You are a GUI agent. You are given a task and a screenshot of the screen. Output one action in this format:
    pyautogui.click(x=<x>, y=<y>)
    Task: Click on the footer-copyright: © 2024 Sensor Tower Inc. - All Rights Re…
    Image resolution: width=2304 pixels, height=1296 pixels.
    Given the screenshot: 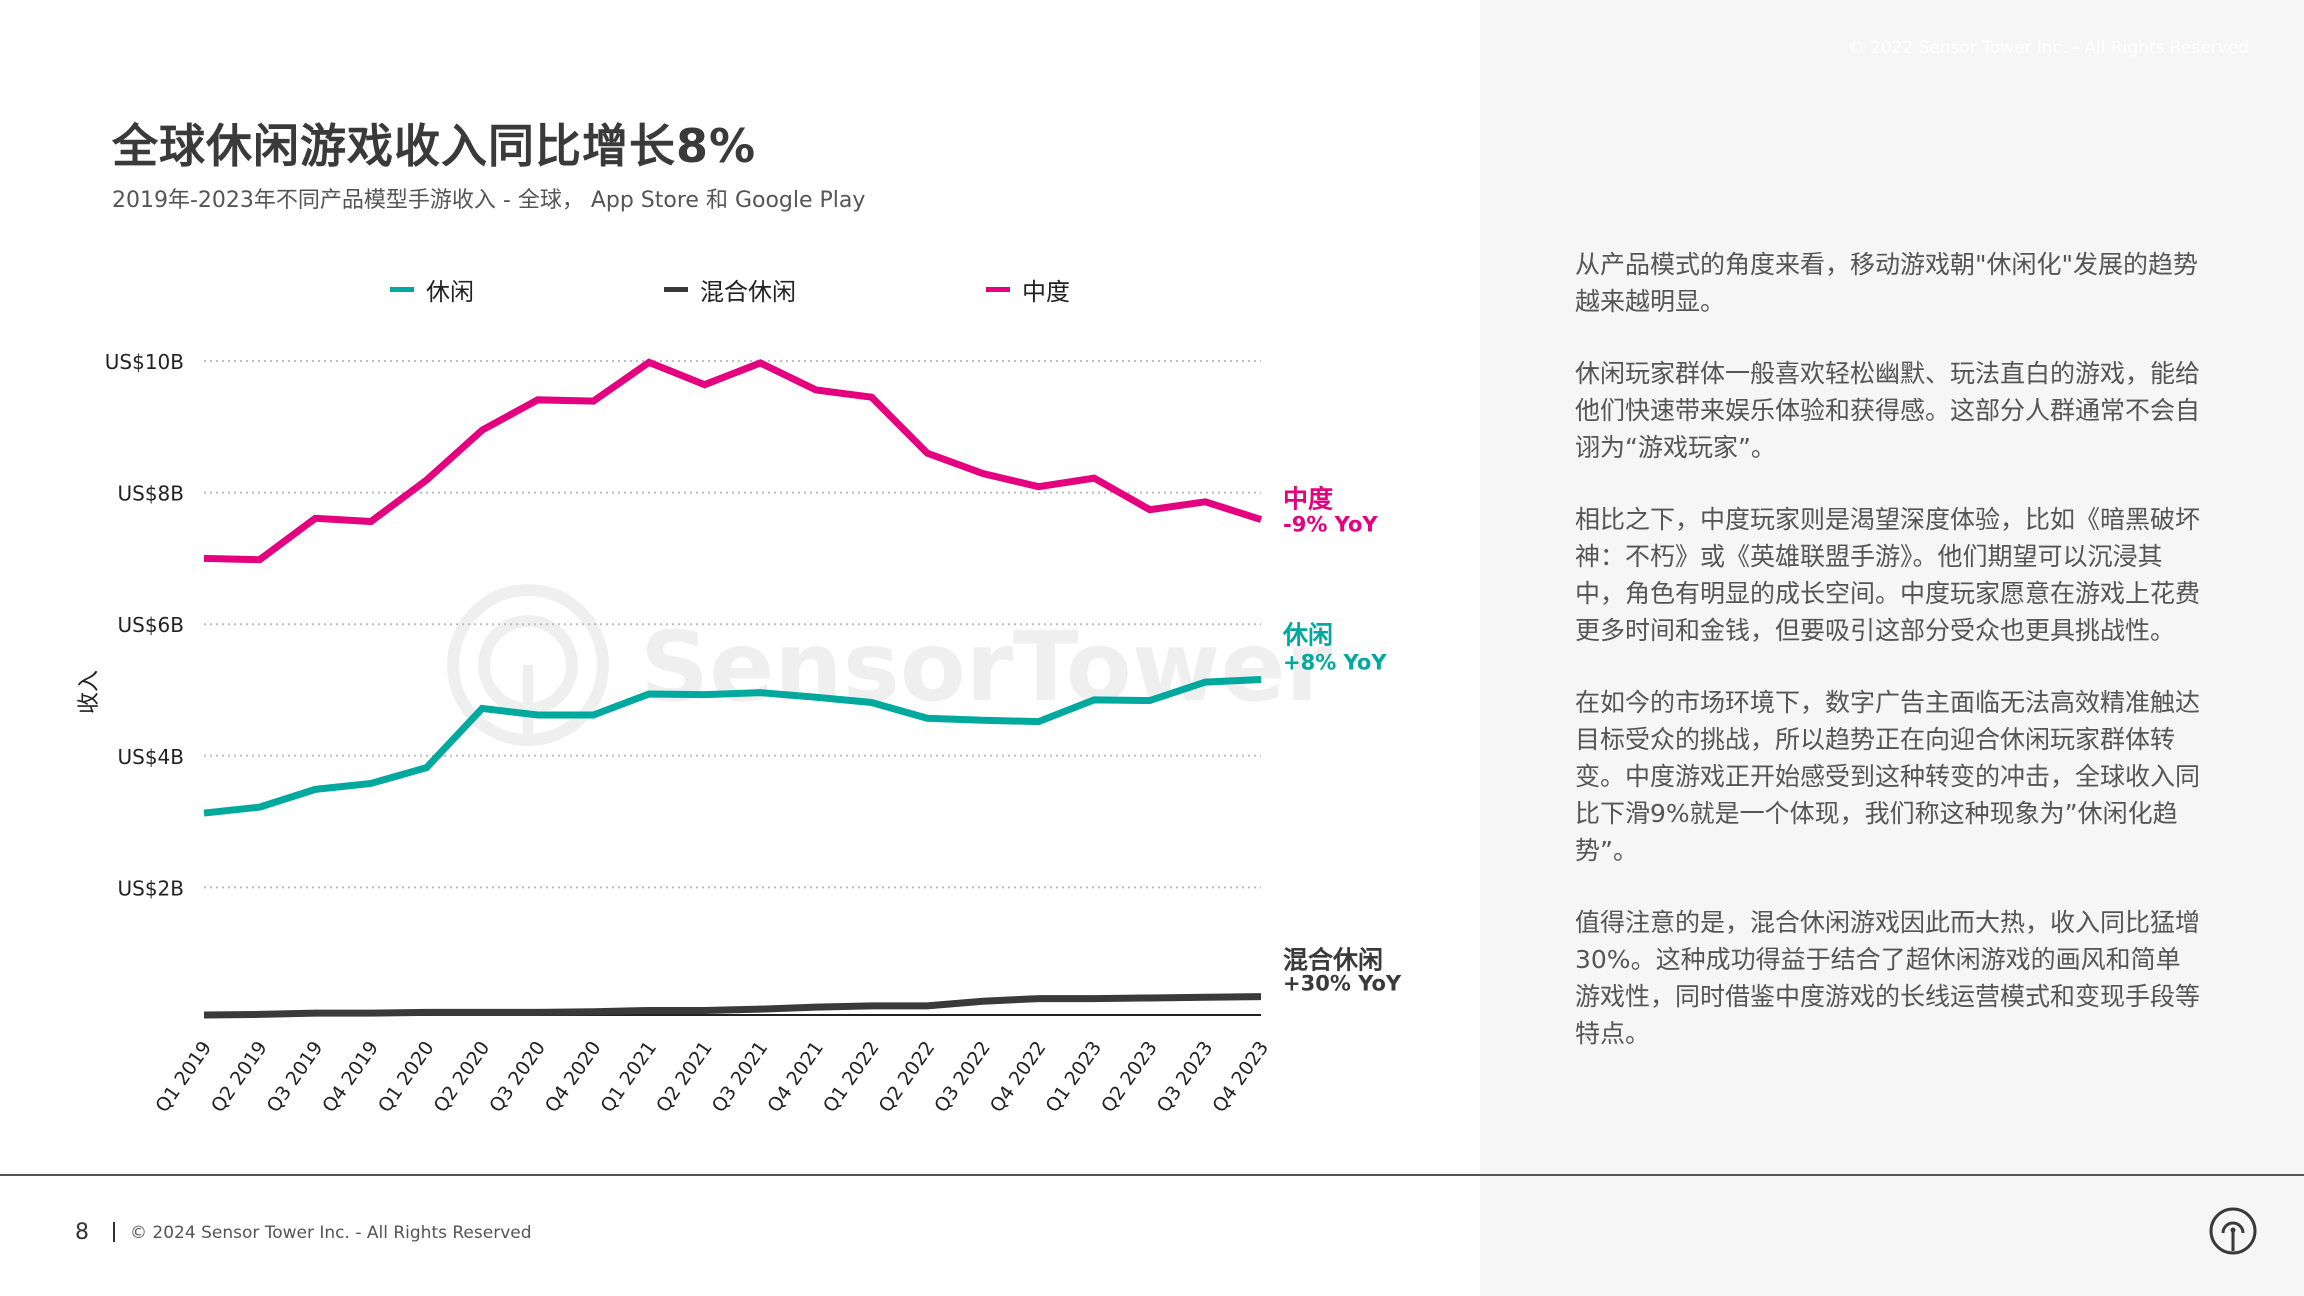 What is the action you would take?
    pyautogui.click(x=331, y=1233)
    